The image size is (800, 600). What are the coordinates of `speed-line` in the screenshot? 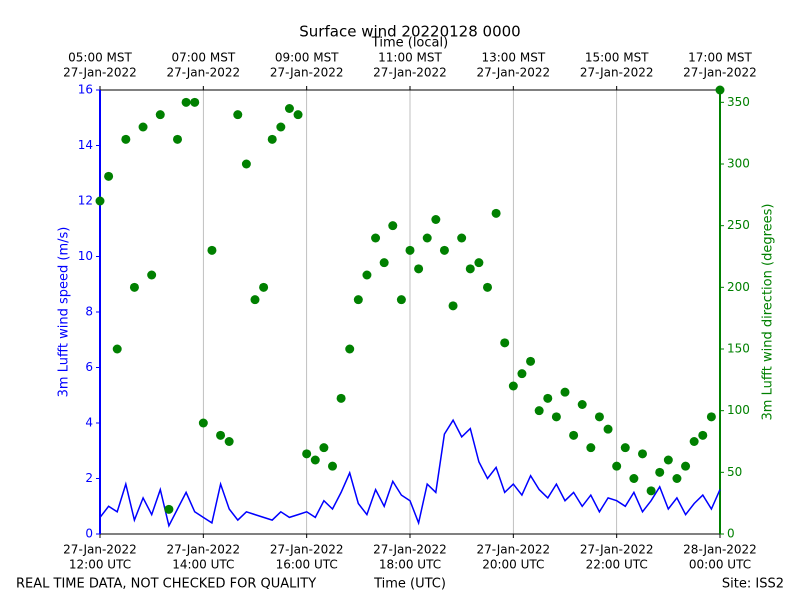 It's located at (410, 473).